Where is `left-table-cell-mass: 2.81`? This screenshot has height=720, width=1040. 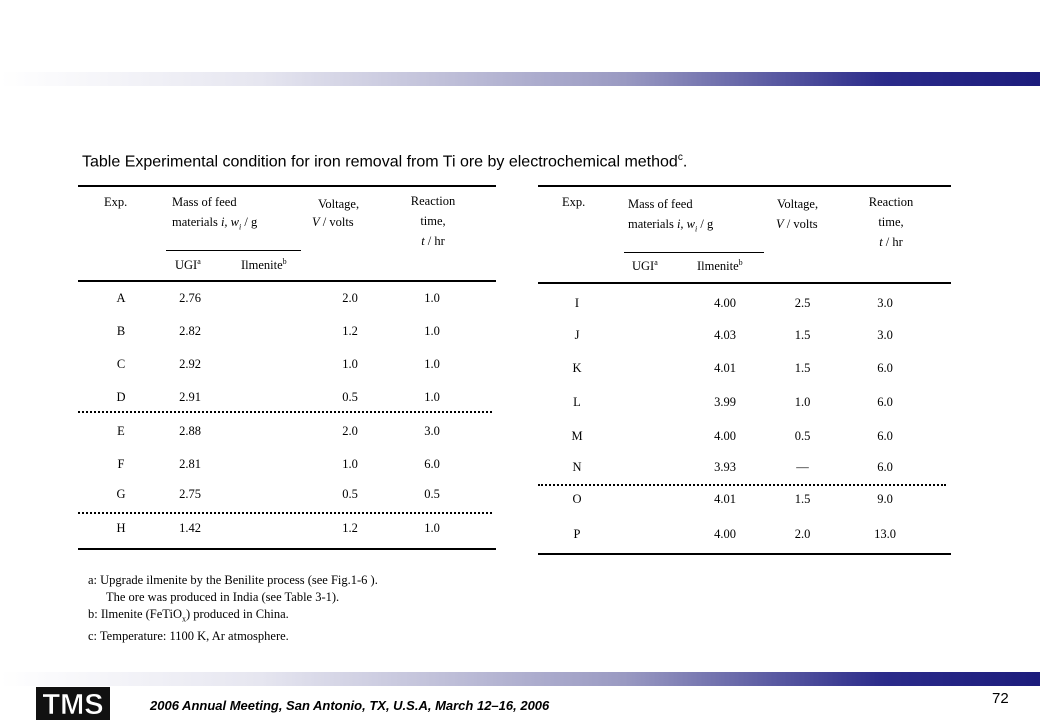
left-table-cell-mass: 2.81 is located at coordinates (190, 464).